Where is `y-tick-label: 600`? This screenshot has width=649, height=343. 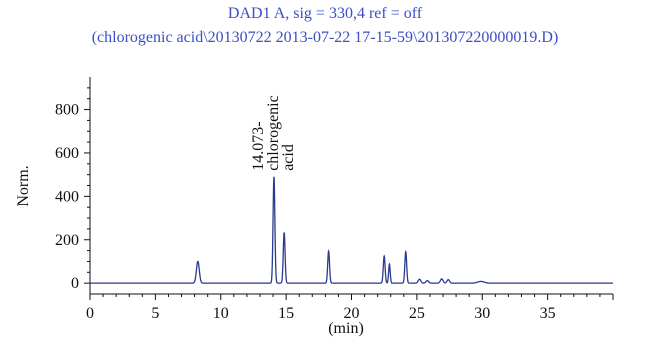
y-tick-label: 600 is located at coordinates (67, 153).